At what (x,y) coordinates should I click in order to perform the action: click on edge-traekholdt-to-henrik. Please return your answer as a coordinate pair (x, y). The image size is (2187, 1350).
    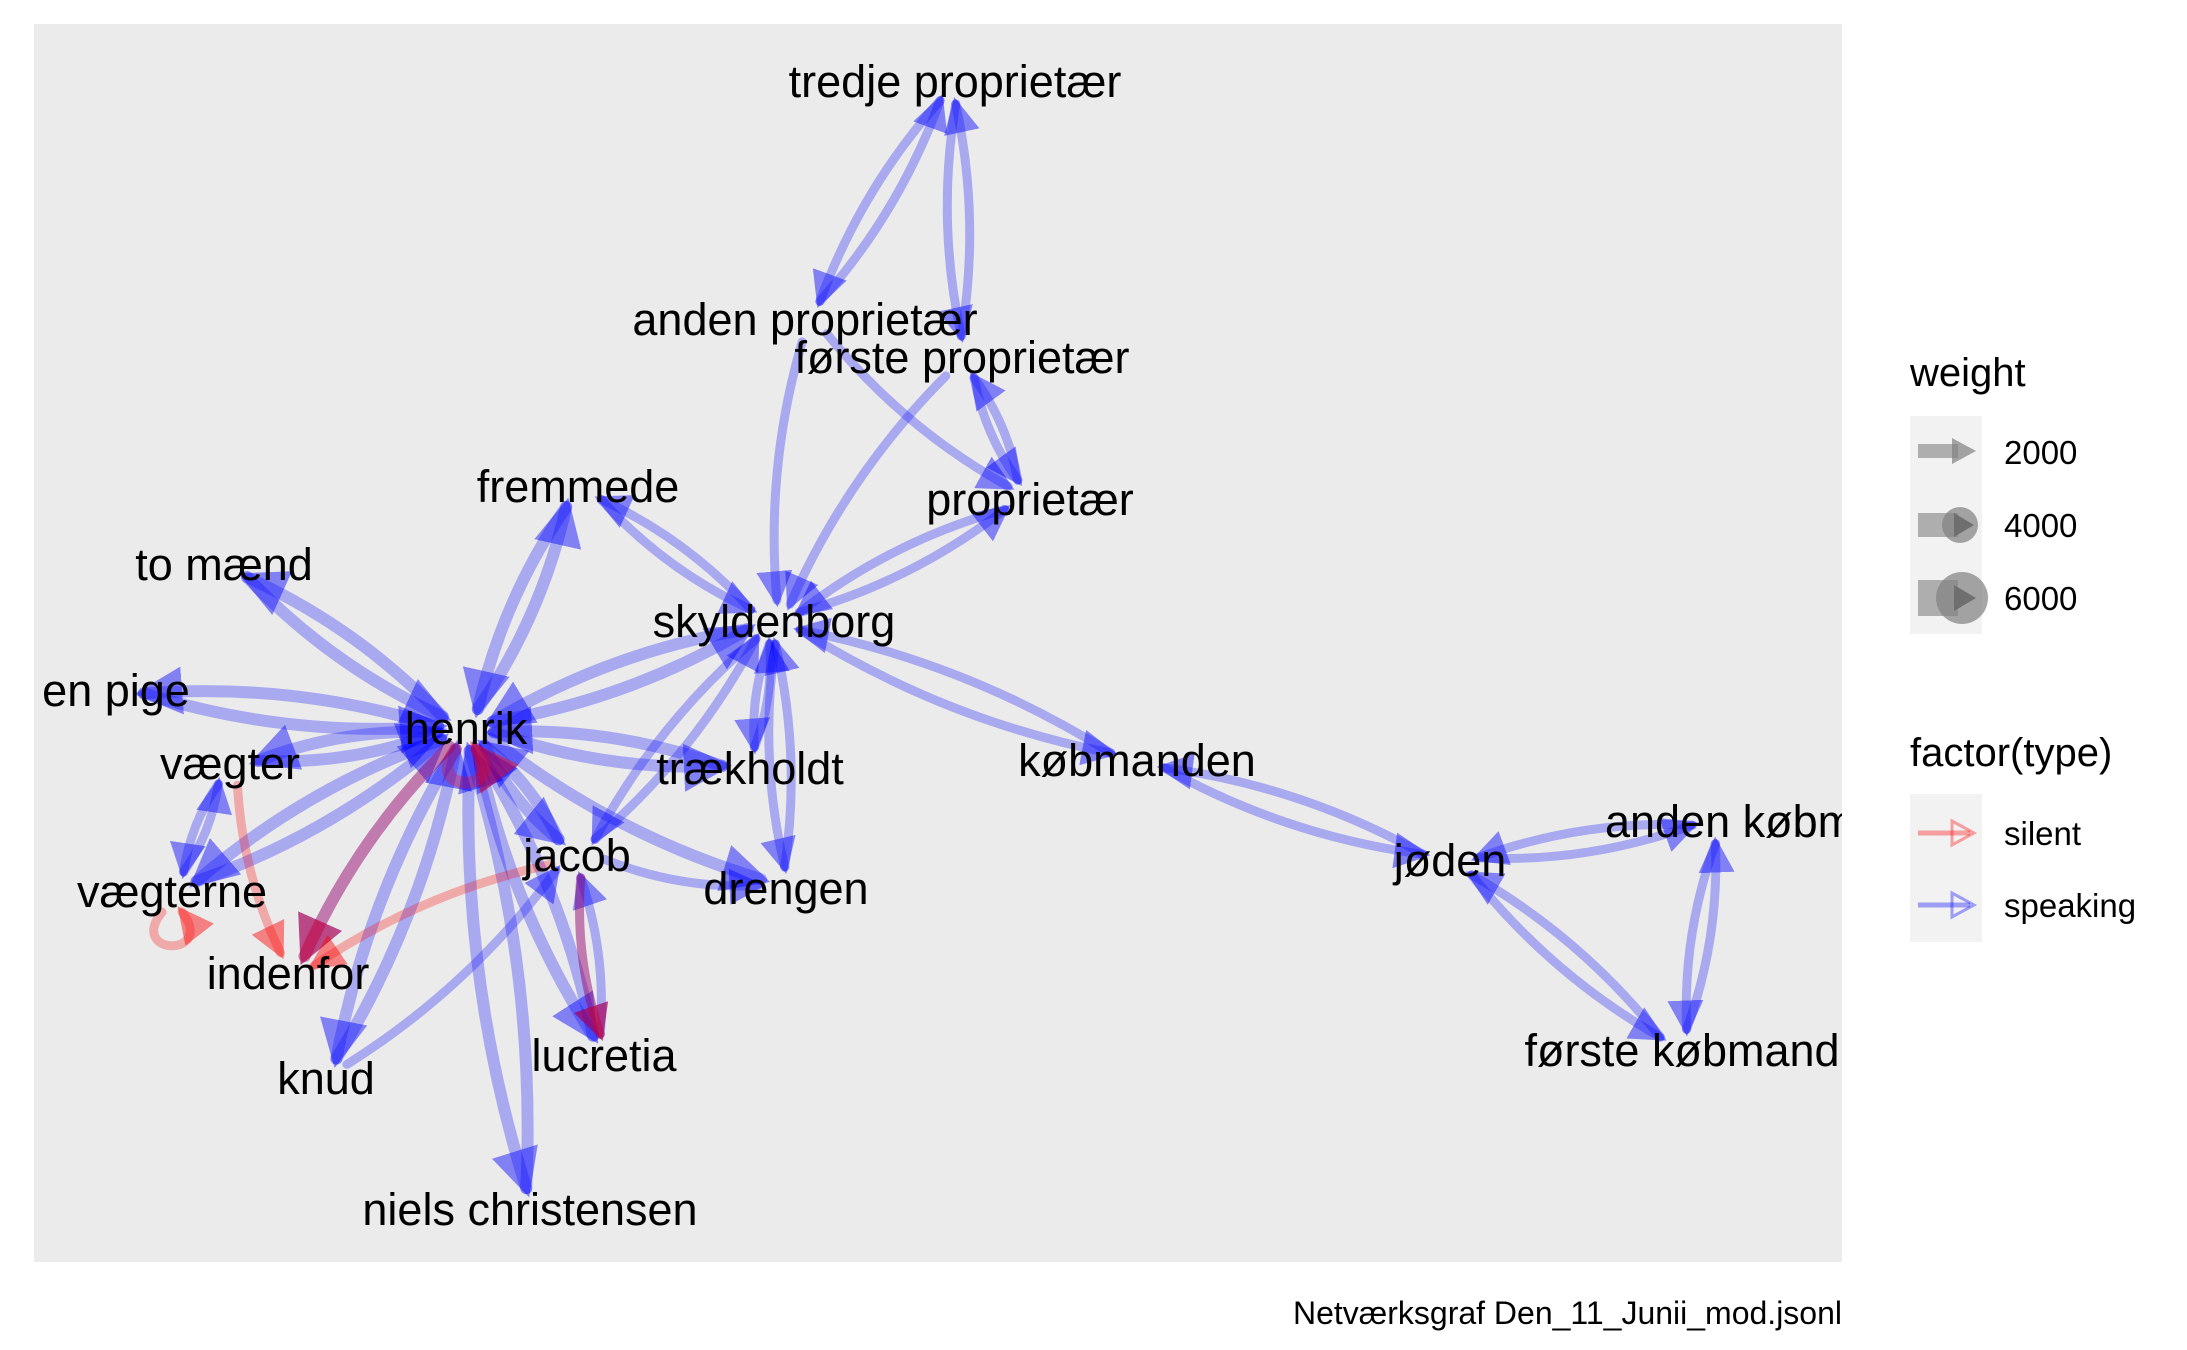
    Looking at the image, I should click on (606, 739).